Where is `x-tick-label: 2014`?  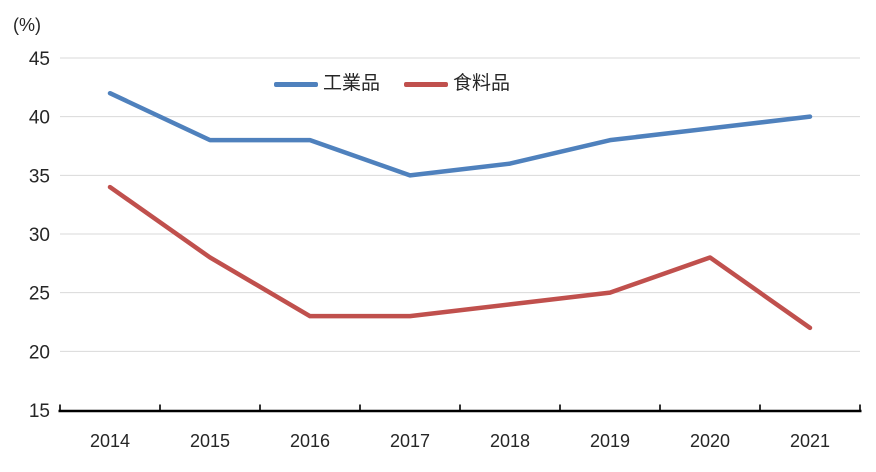
x-tick-label: 2014 is located at coordinates (110, 441).